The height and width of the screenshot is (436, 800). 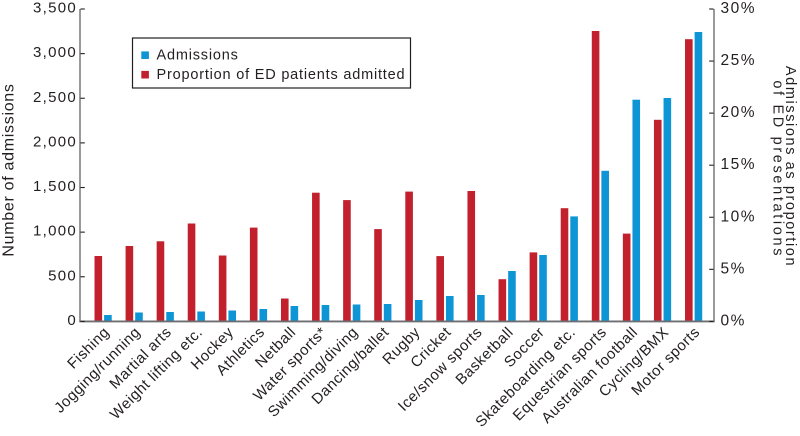 I want to click on svg-text: 500, so click(x=62, y=275).